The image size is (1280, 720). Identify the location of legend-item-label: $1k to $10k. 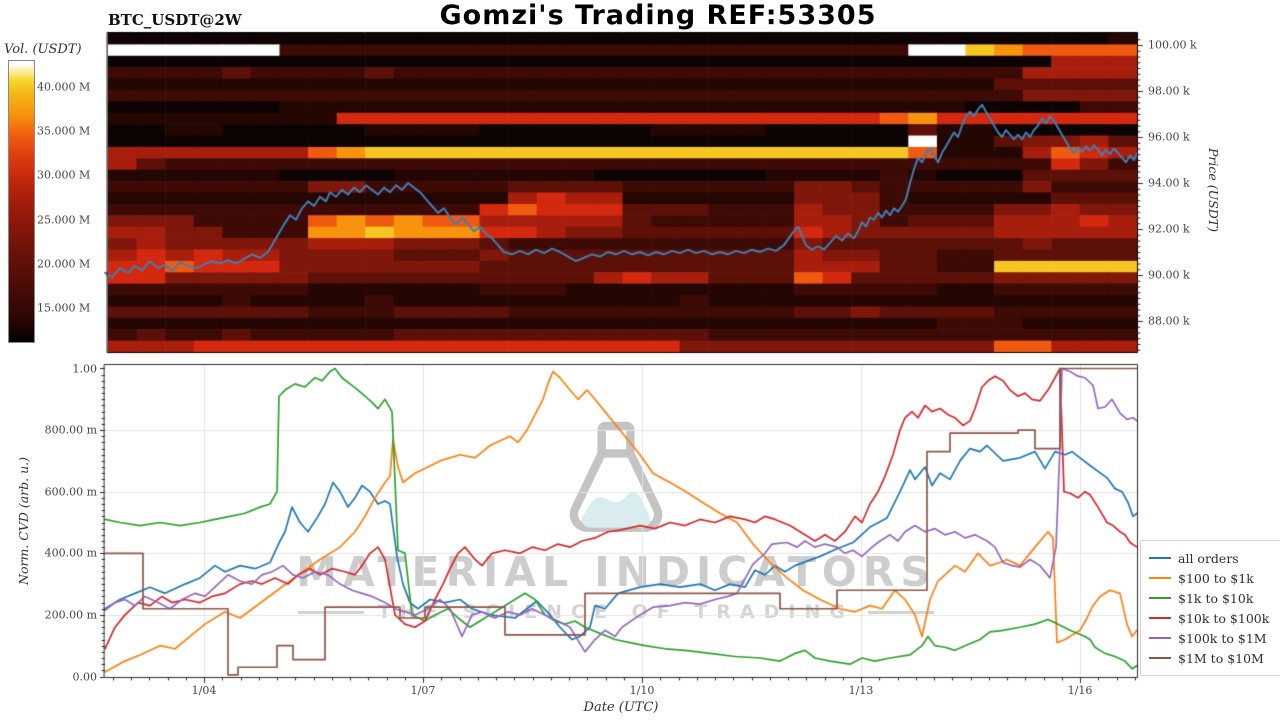
(1216, 598).